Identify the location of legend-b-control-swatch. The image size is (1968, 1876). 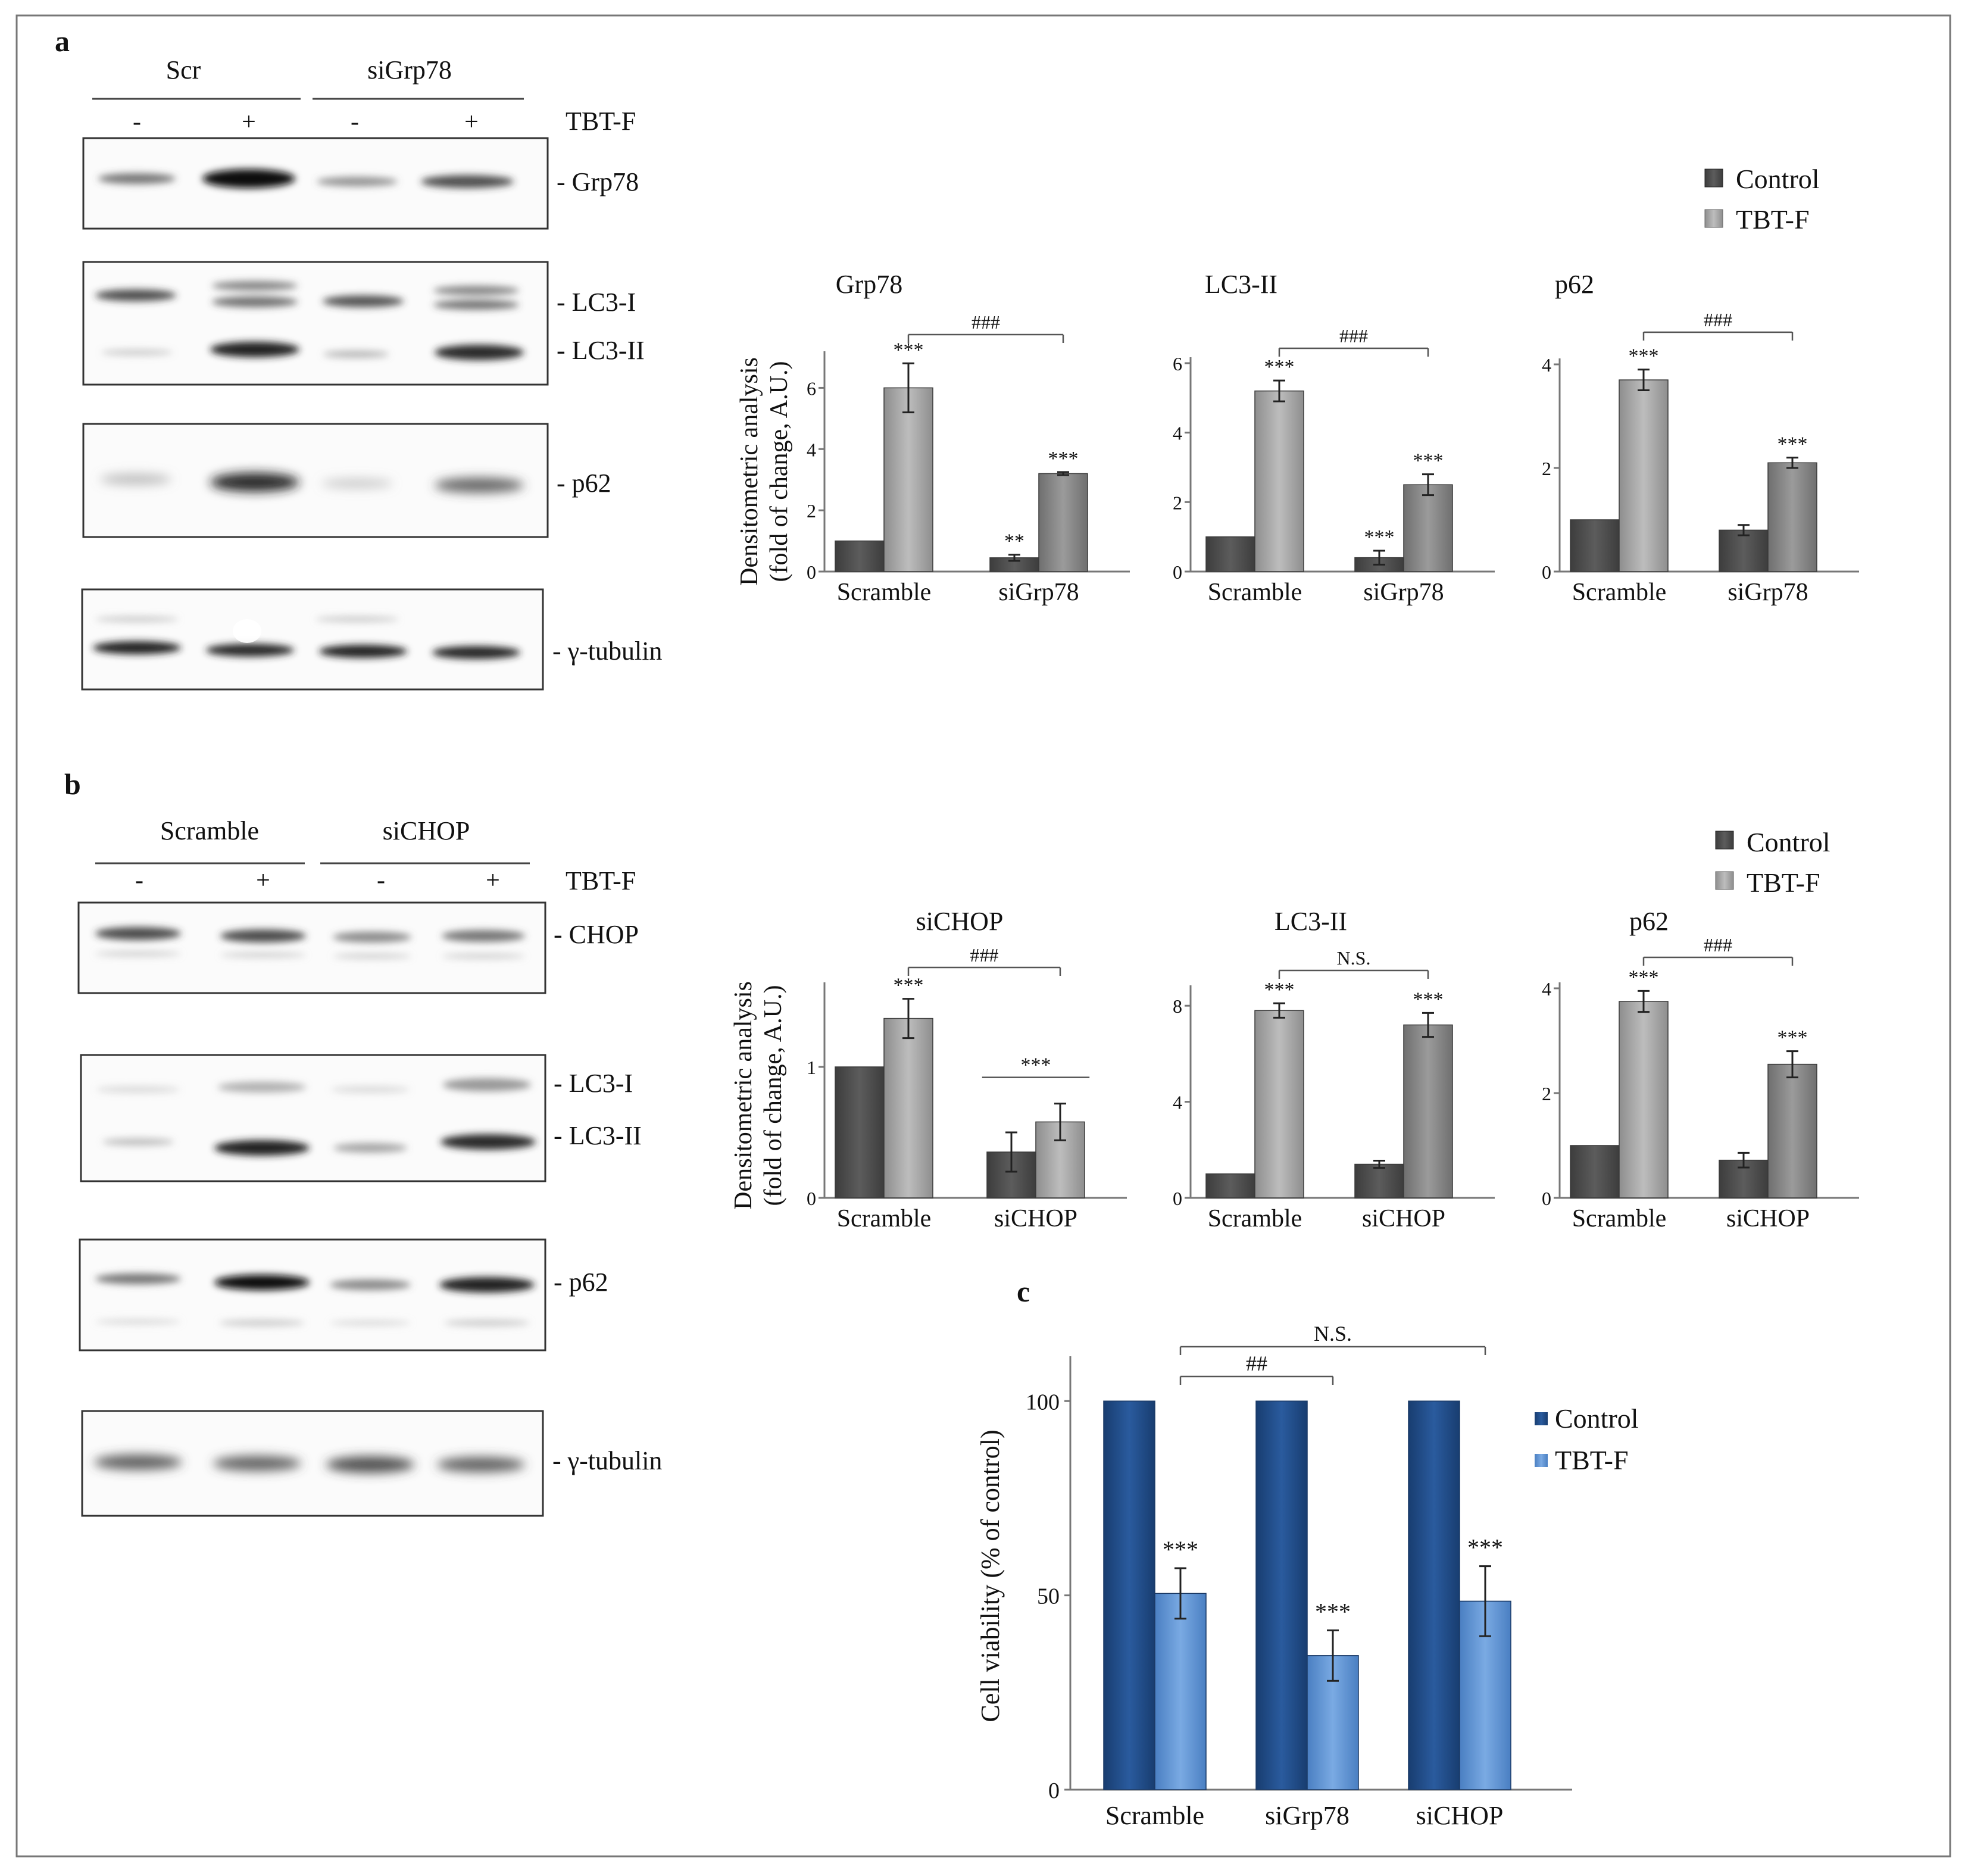
(1724, 840).